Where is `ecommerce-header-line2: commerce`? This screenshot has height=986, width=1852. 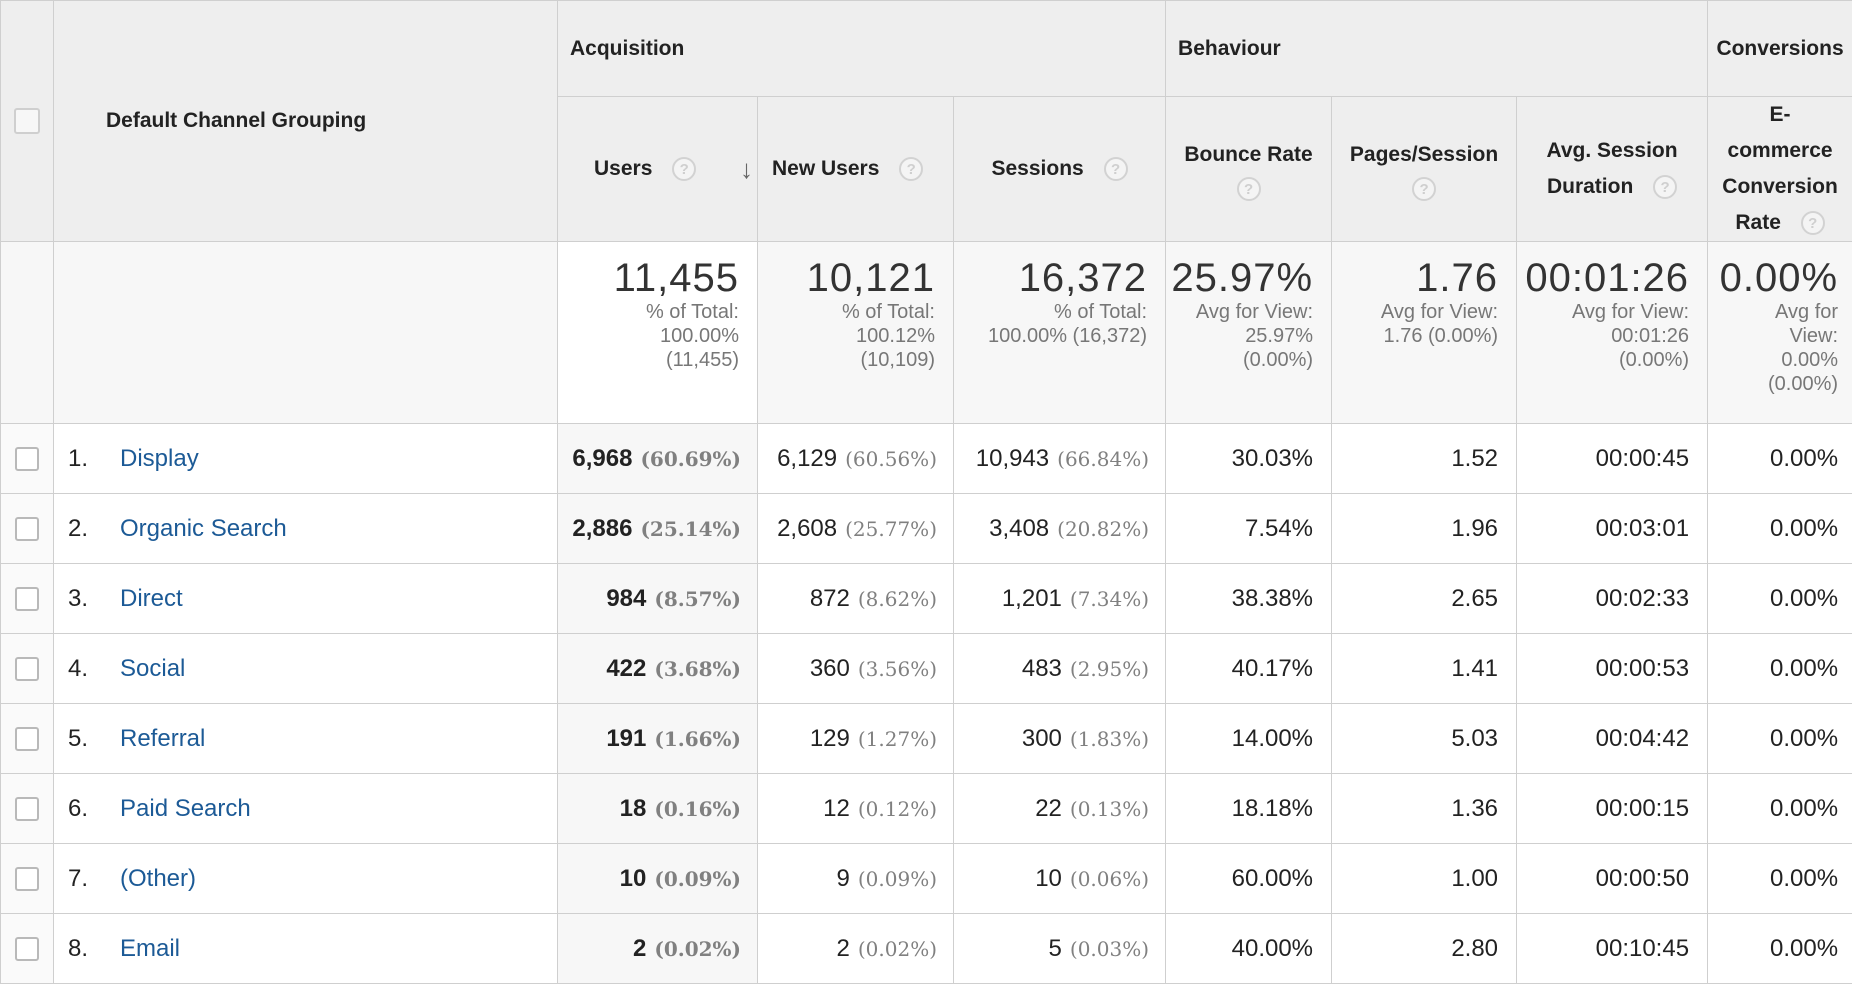
ecommerce-header-line2: commerce is located at coordinates (1780, 150).